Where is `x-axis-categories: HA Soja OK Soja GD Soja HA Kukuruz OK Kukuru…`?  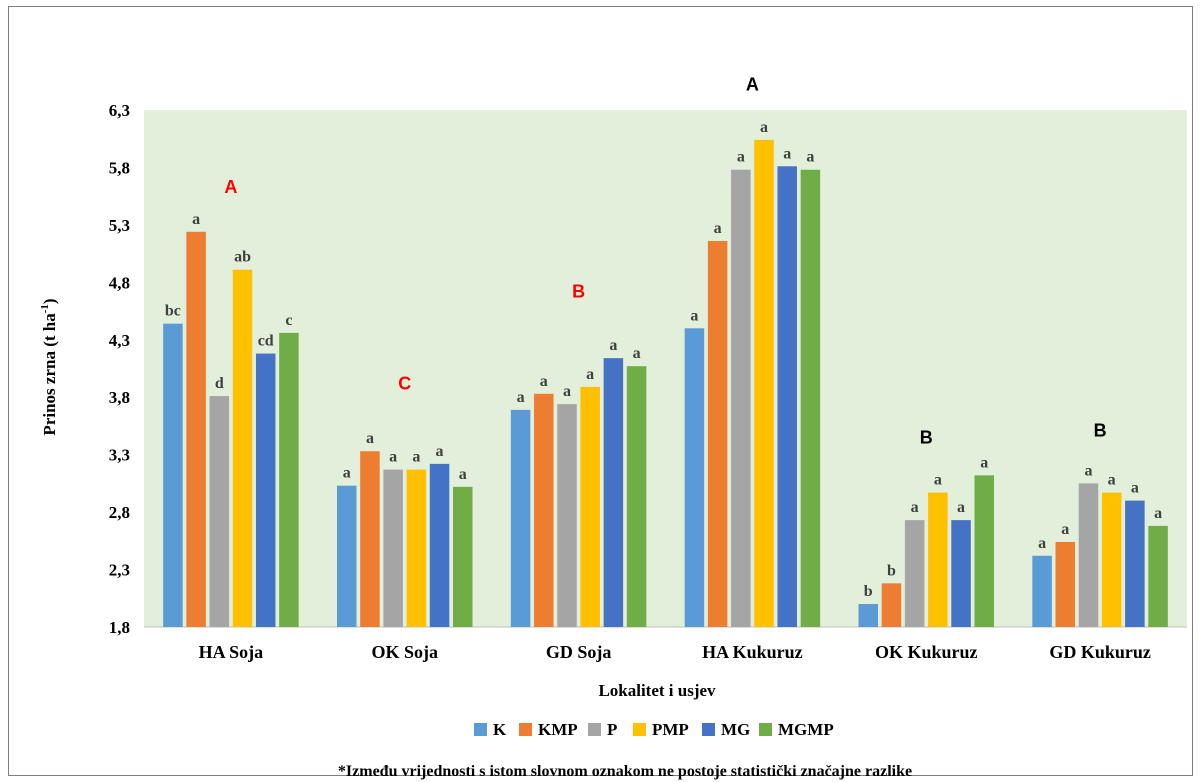 x-axis-categories: HA Soja OK Soja GD Soja HA Kukuruz OK Kukuru… is located at coordinates (675, 652).